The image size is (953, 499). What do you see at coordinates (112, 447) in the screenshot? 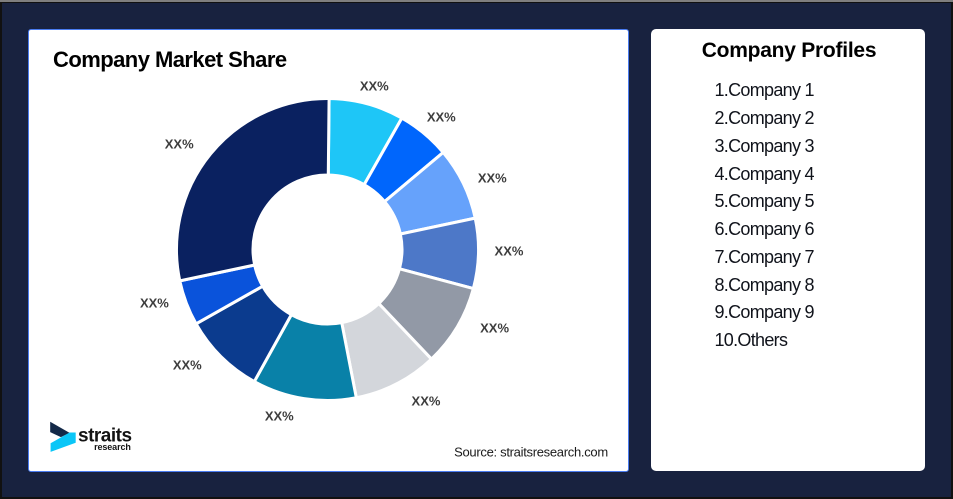
I see `svg-text: research` at bounding box center [112, 447].